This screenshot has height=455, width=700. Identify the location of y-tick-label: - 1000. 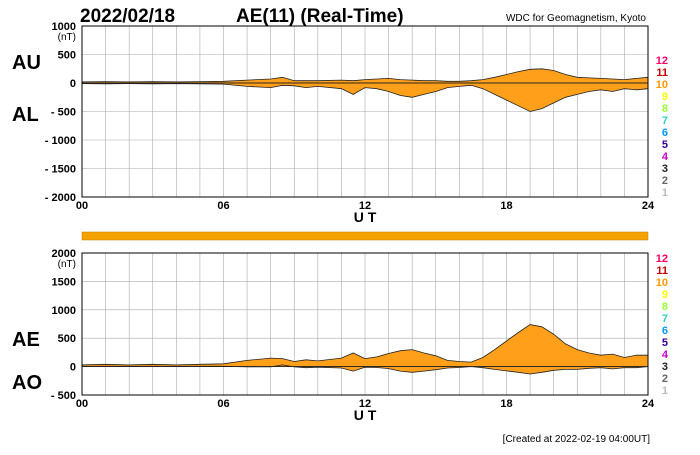
(60, 141).